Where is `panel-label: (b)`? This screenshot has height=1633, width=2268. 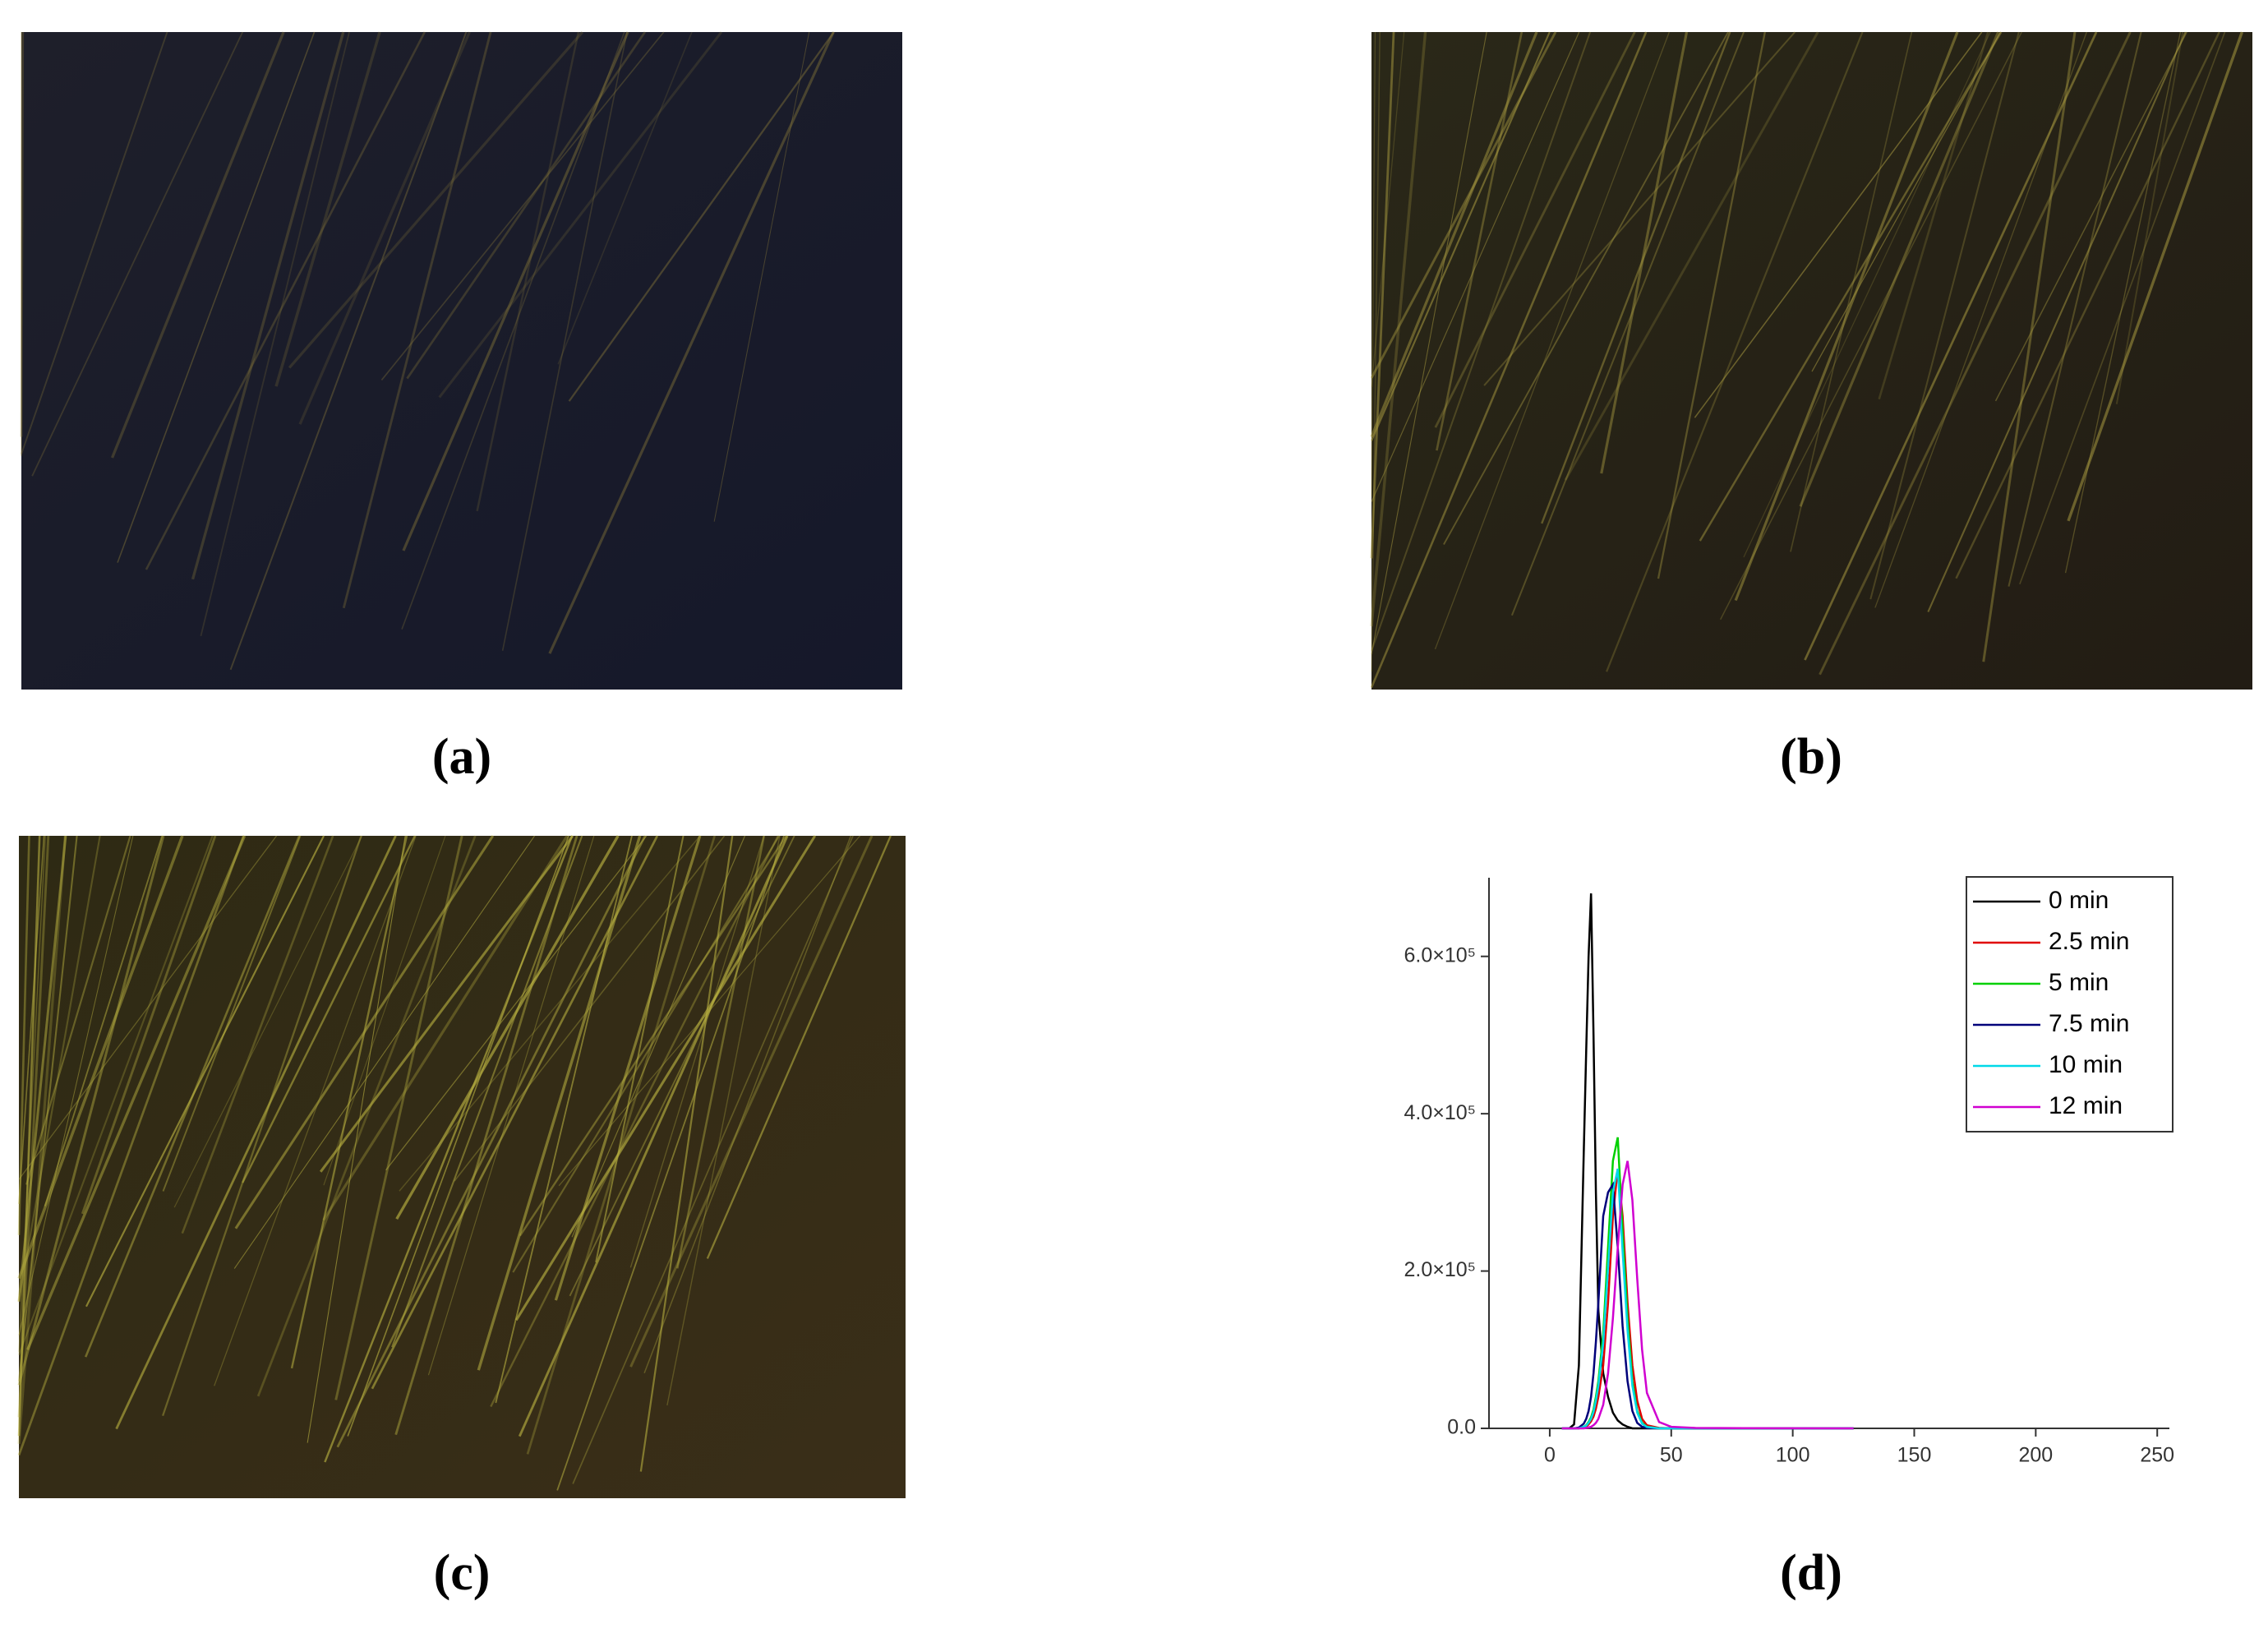 panel-label: (b) is located at coordinates (1811, 757).